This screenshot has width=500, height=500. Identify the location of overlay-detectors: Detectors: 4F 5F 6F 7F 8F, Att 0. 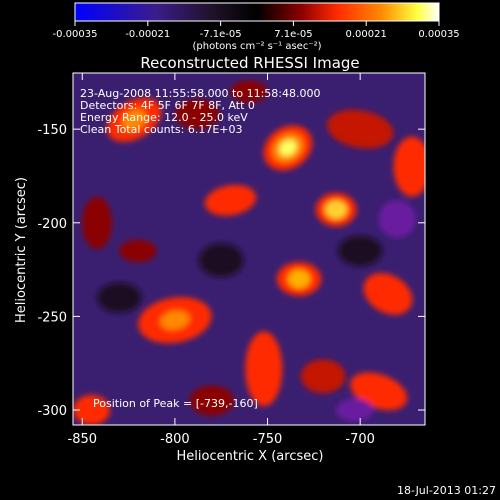
(167, 105).